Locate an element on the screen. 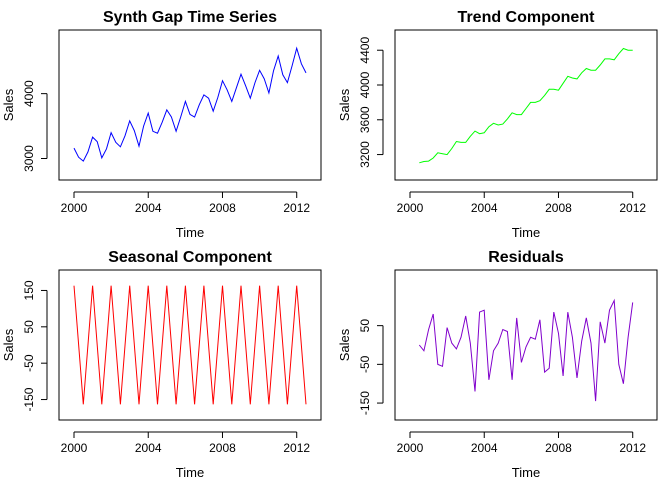  y-tick-label: 3600 is located at coordinates (365, 119).